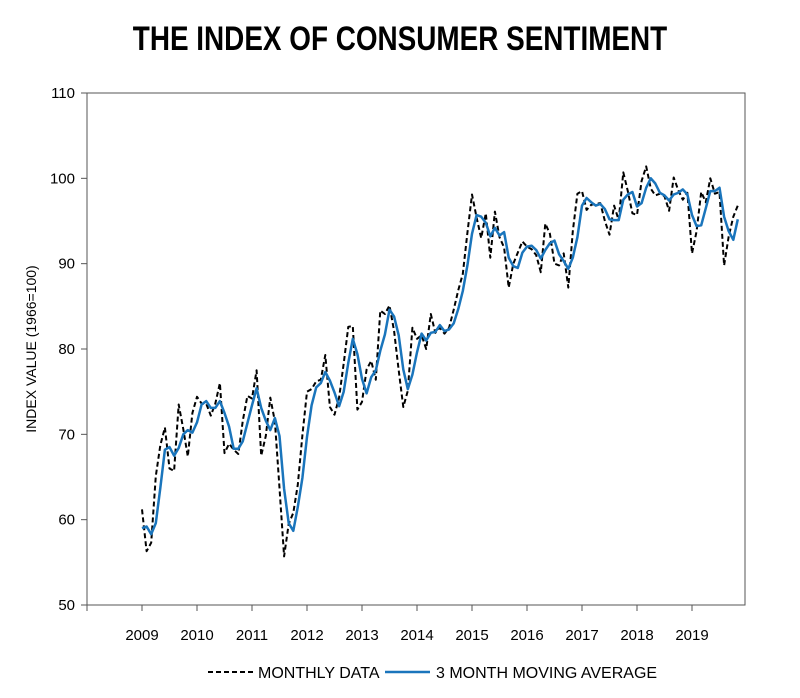  What do you see at coordinates (66, 605) in the screenshot?
I see `y-tick-label: 50` at bounding box center [66, 605].